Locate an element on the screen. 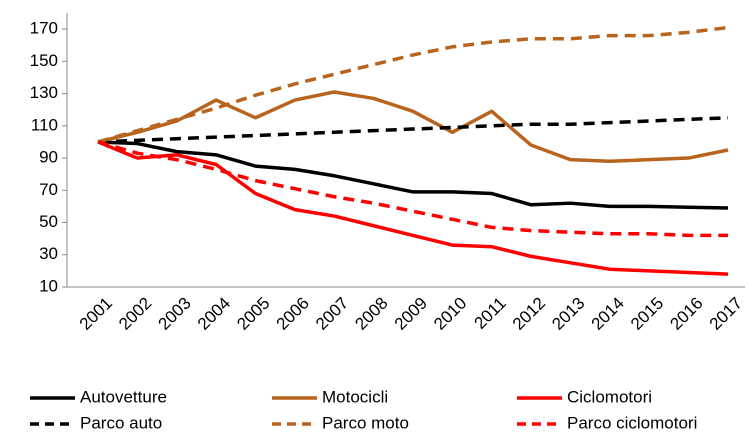  y-tick-label: 110 is located at coordinates (44, 124).